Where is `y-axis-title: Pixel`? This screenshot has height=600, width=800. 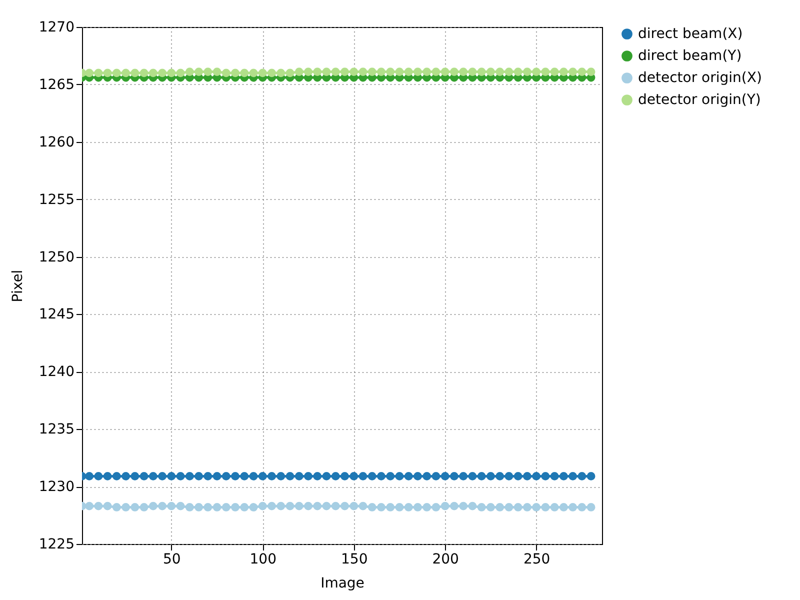 y-axis-title: Pixel is located at coordinates (18, 286).